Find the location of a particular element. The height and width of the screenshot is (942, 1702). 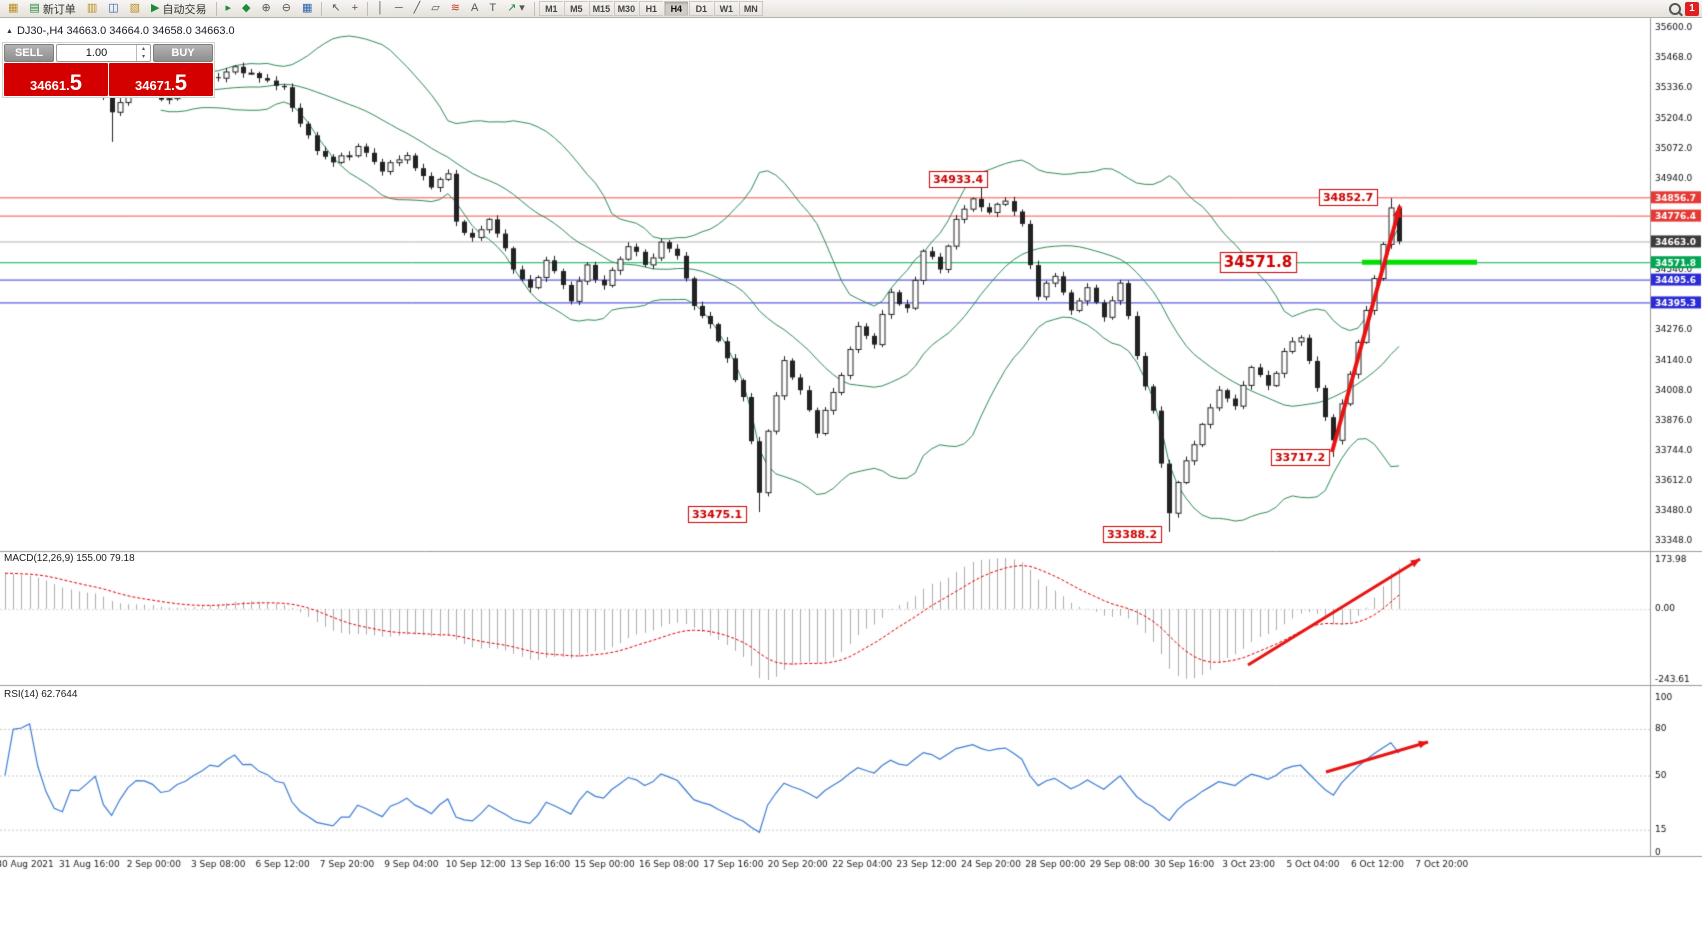

shift-chart-icon: ▸ is located at coordinates (228, 8).